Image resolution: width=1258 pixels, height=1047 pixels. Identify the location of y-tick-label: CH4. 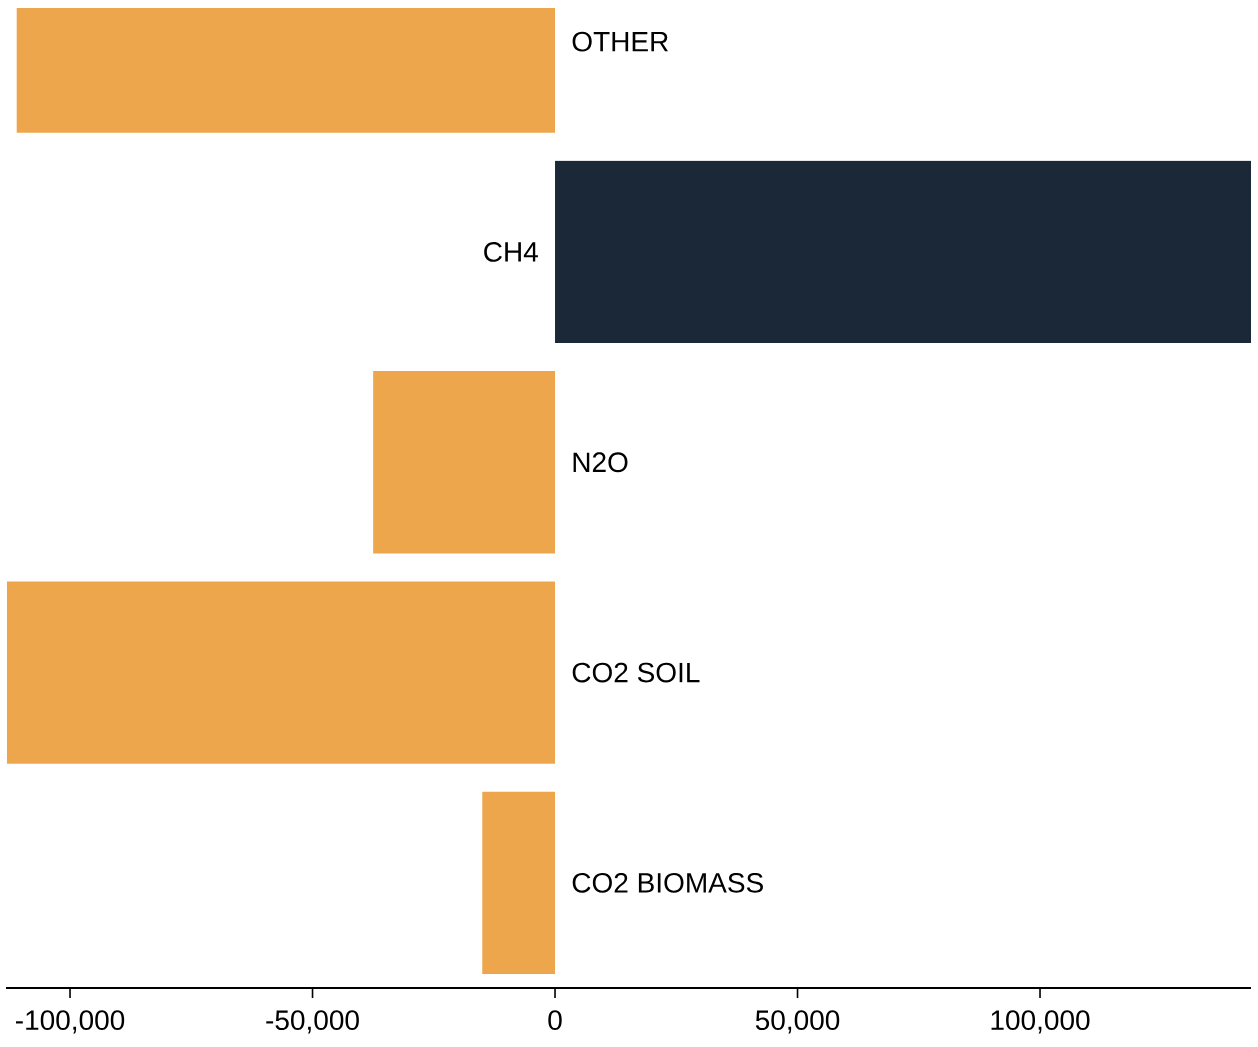
(511, 252).